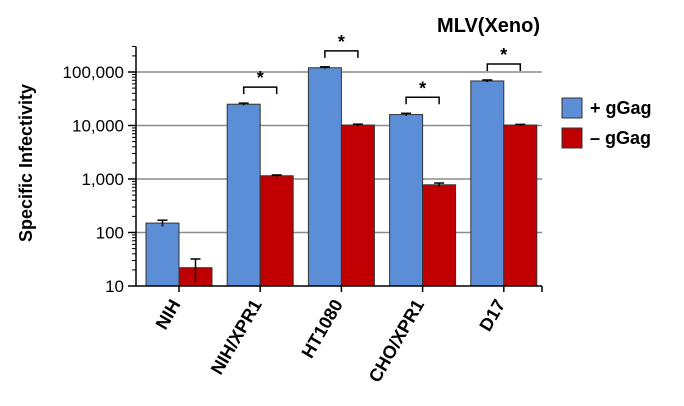 The width and height of the screenshot is (684, 406). Describe the element at coordinates (110, 233) in the screenshot. I see `y-tick-label: 100` at that location.